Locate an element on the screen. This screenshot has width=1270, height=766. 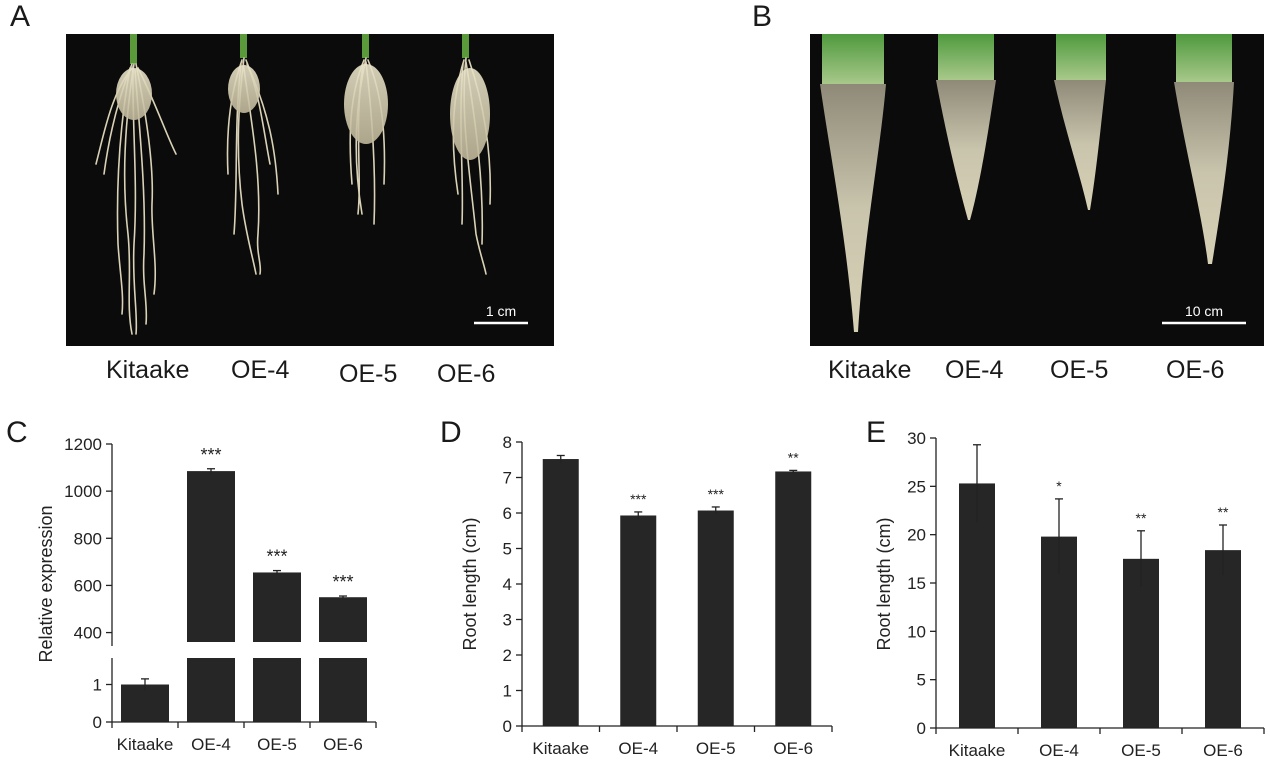
y-tick-label: 600 is located at coordinates (88, 585).